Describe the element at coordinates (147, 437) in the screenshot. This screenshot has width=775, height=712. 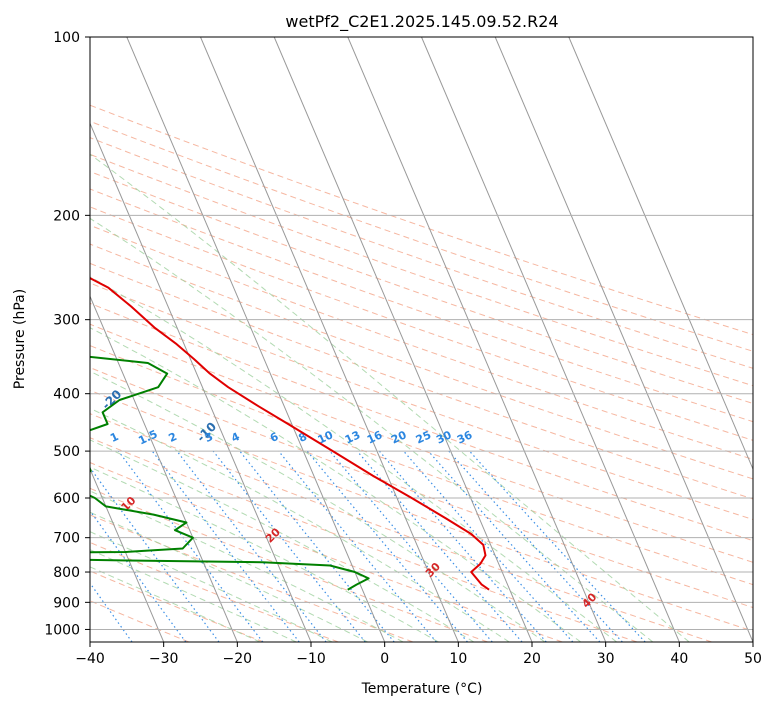
I see `mixing-ratio-label: 1.5` at that location.